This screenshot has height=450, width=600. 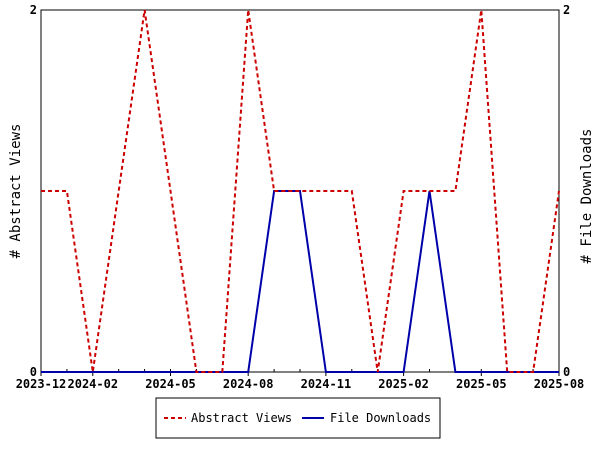 I want to click on legend: Abstract Views File Downloads, so click(x=298, y=418).